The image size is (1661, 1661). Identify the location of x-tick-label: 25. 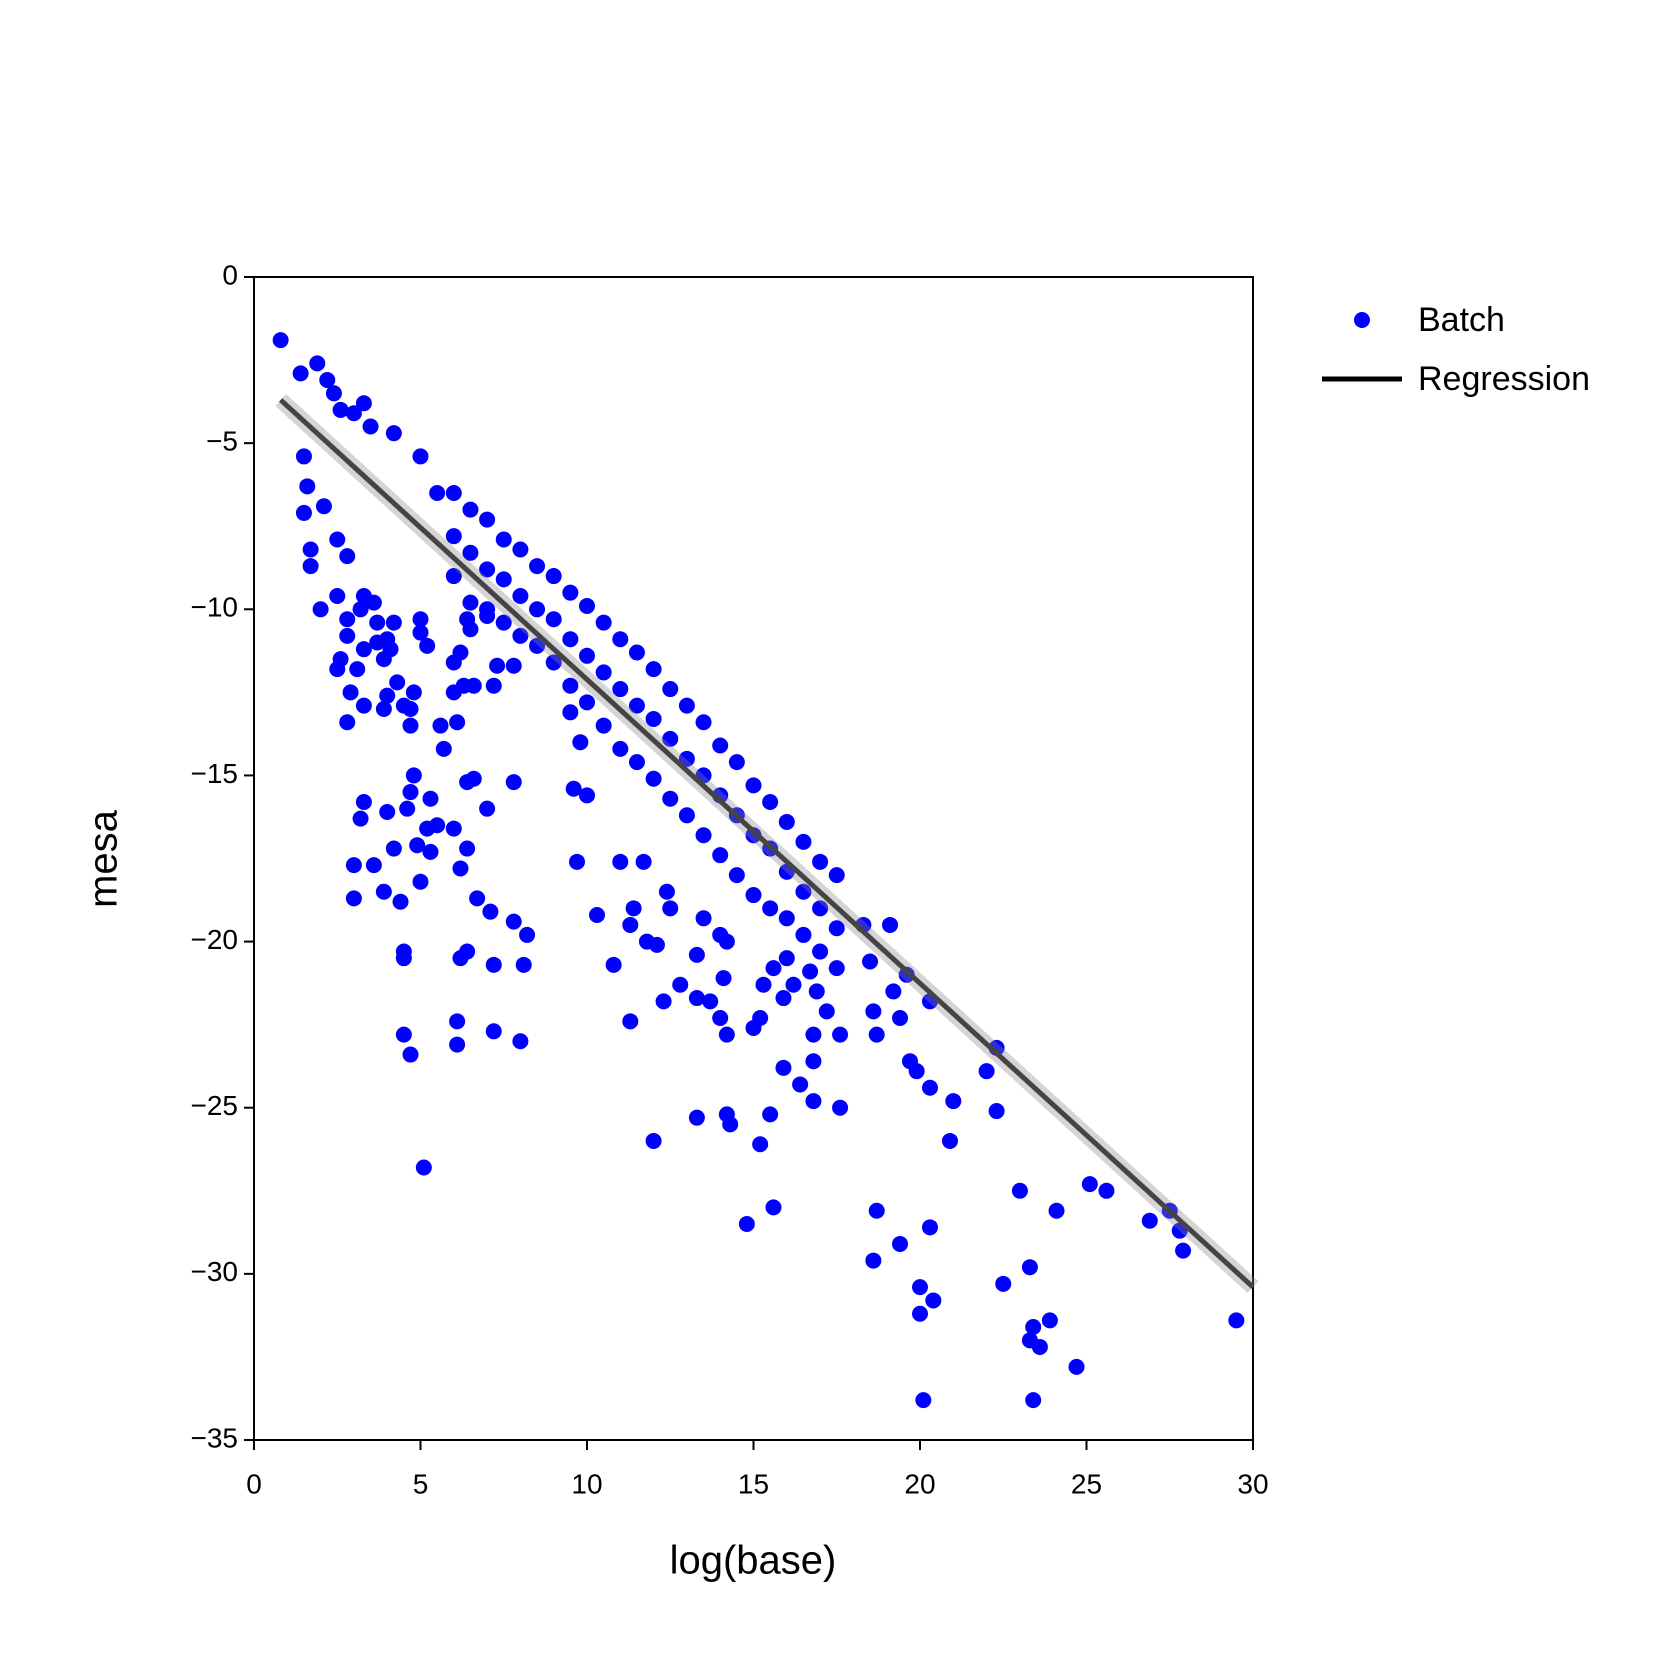
(1086, 1483).